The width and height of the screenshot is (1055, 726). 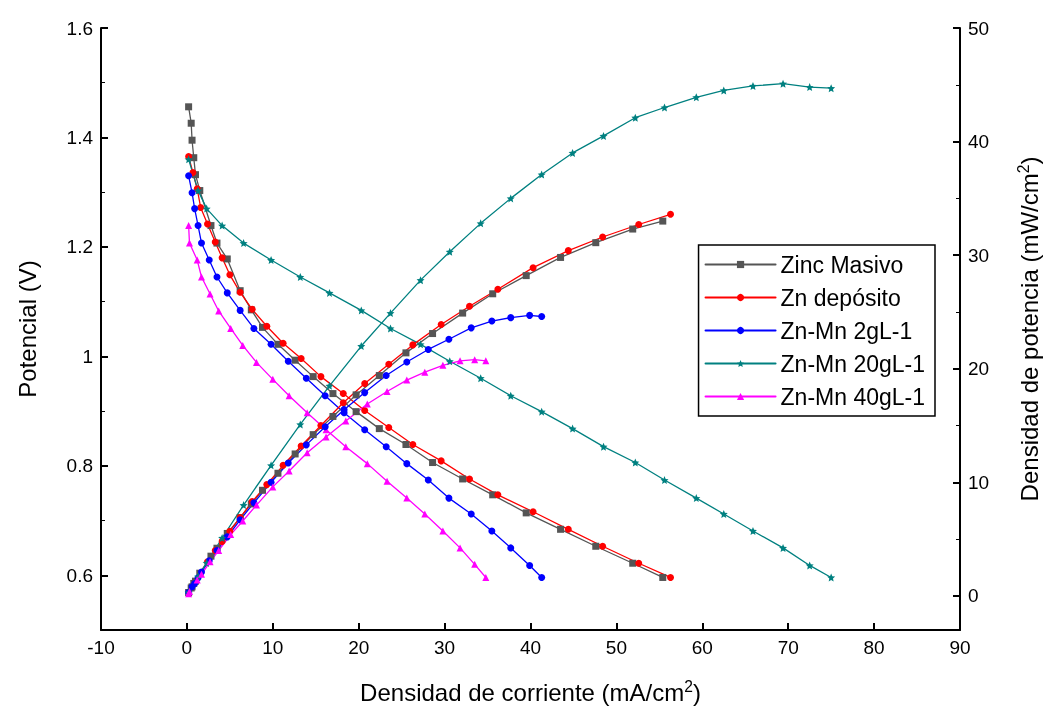 What do you see at coordinates (979, 28) in the screenshot?
I see `y2-tick-label: 50` at bounding box center [979, 28].